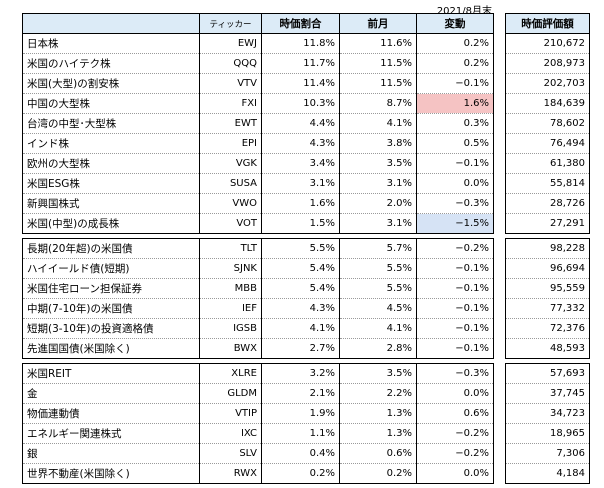 The height and width of the screenshot is (488, 604). What do you see at coordinates (111, 308) in the screenshot?
I see `holding-name: 中期(7-10年)の米国債` at bounding box center [111, 308].